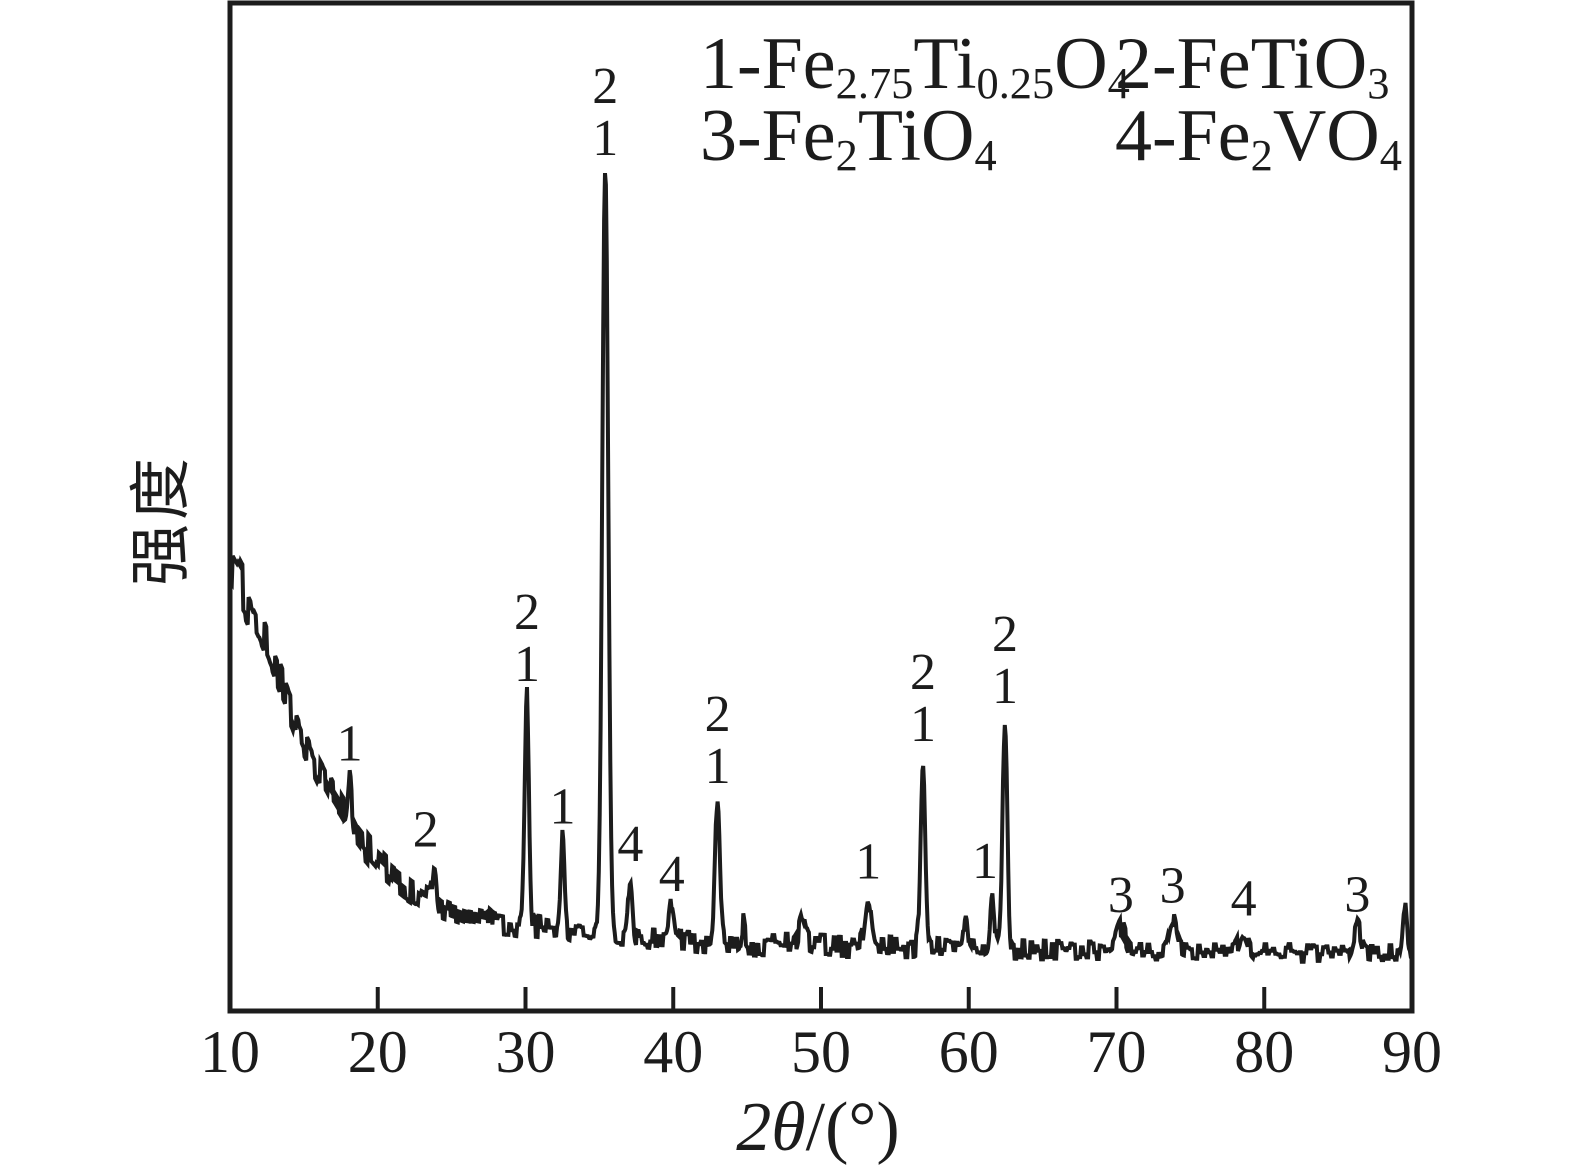  I want to click on x-tick-label-10: 10, so click(230, 1052).